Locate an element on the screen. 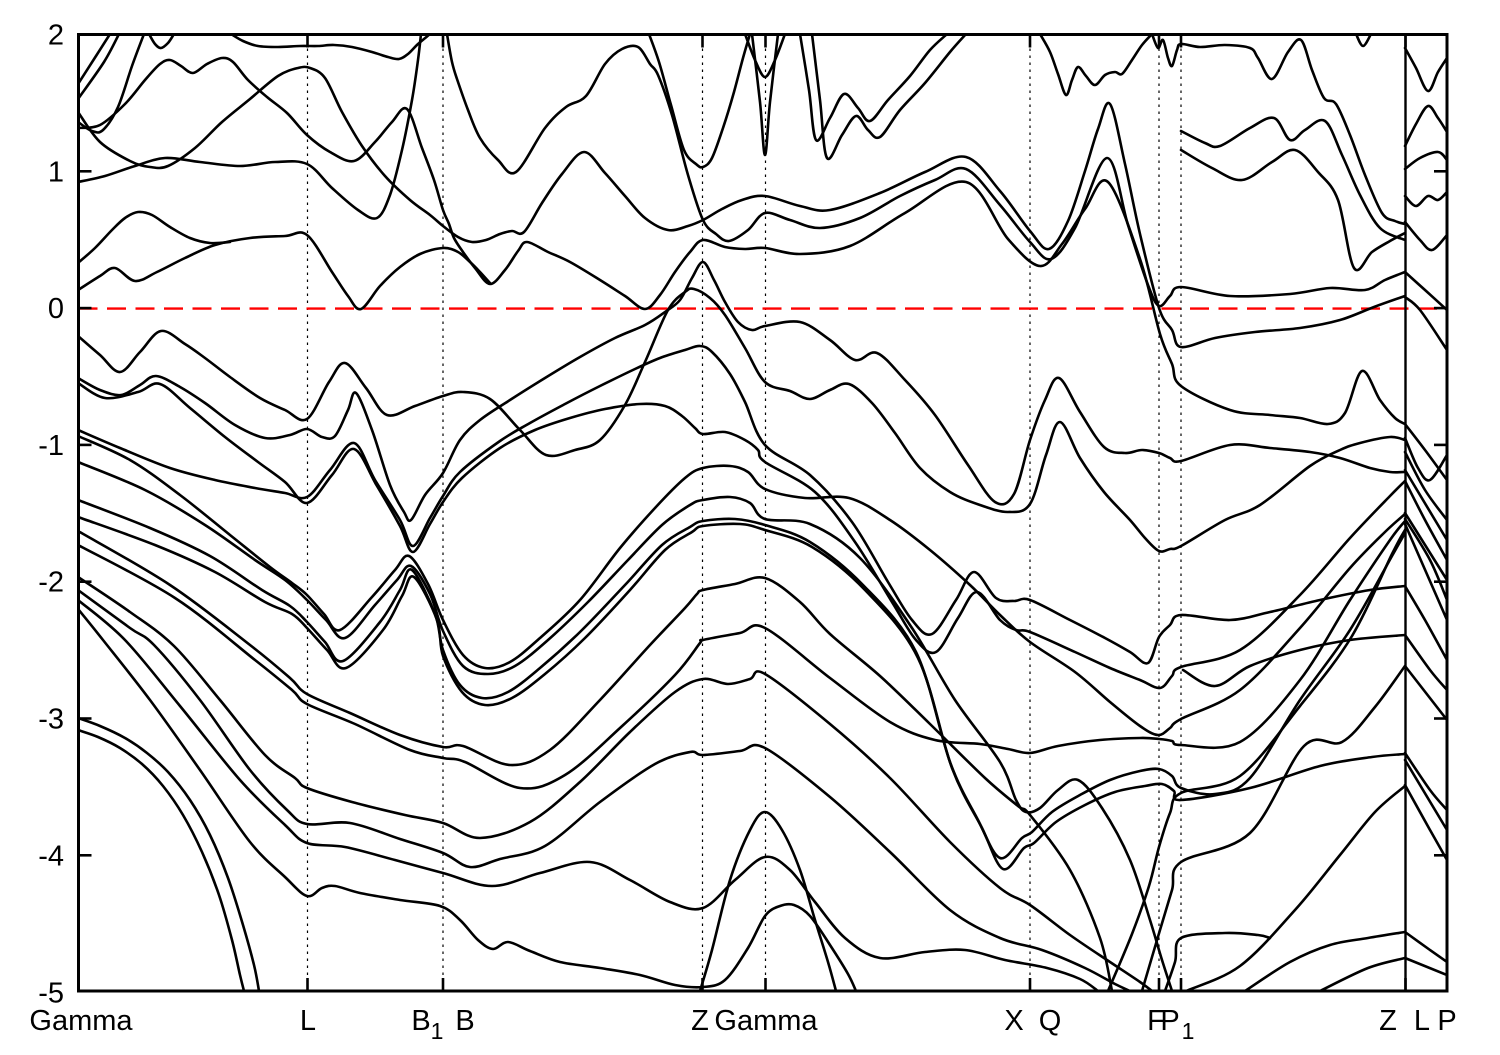  svg-text: -3 is located at coordinates (51, 720).